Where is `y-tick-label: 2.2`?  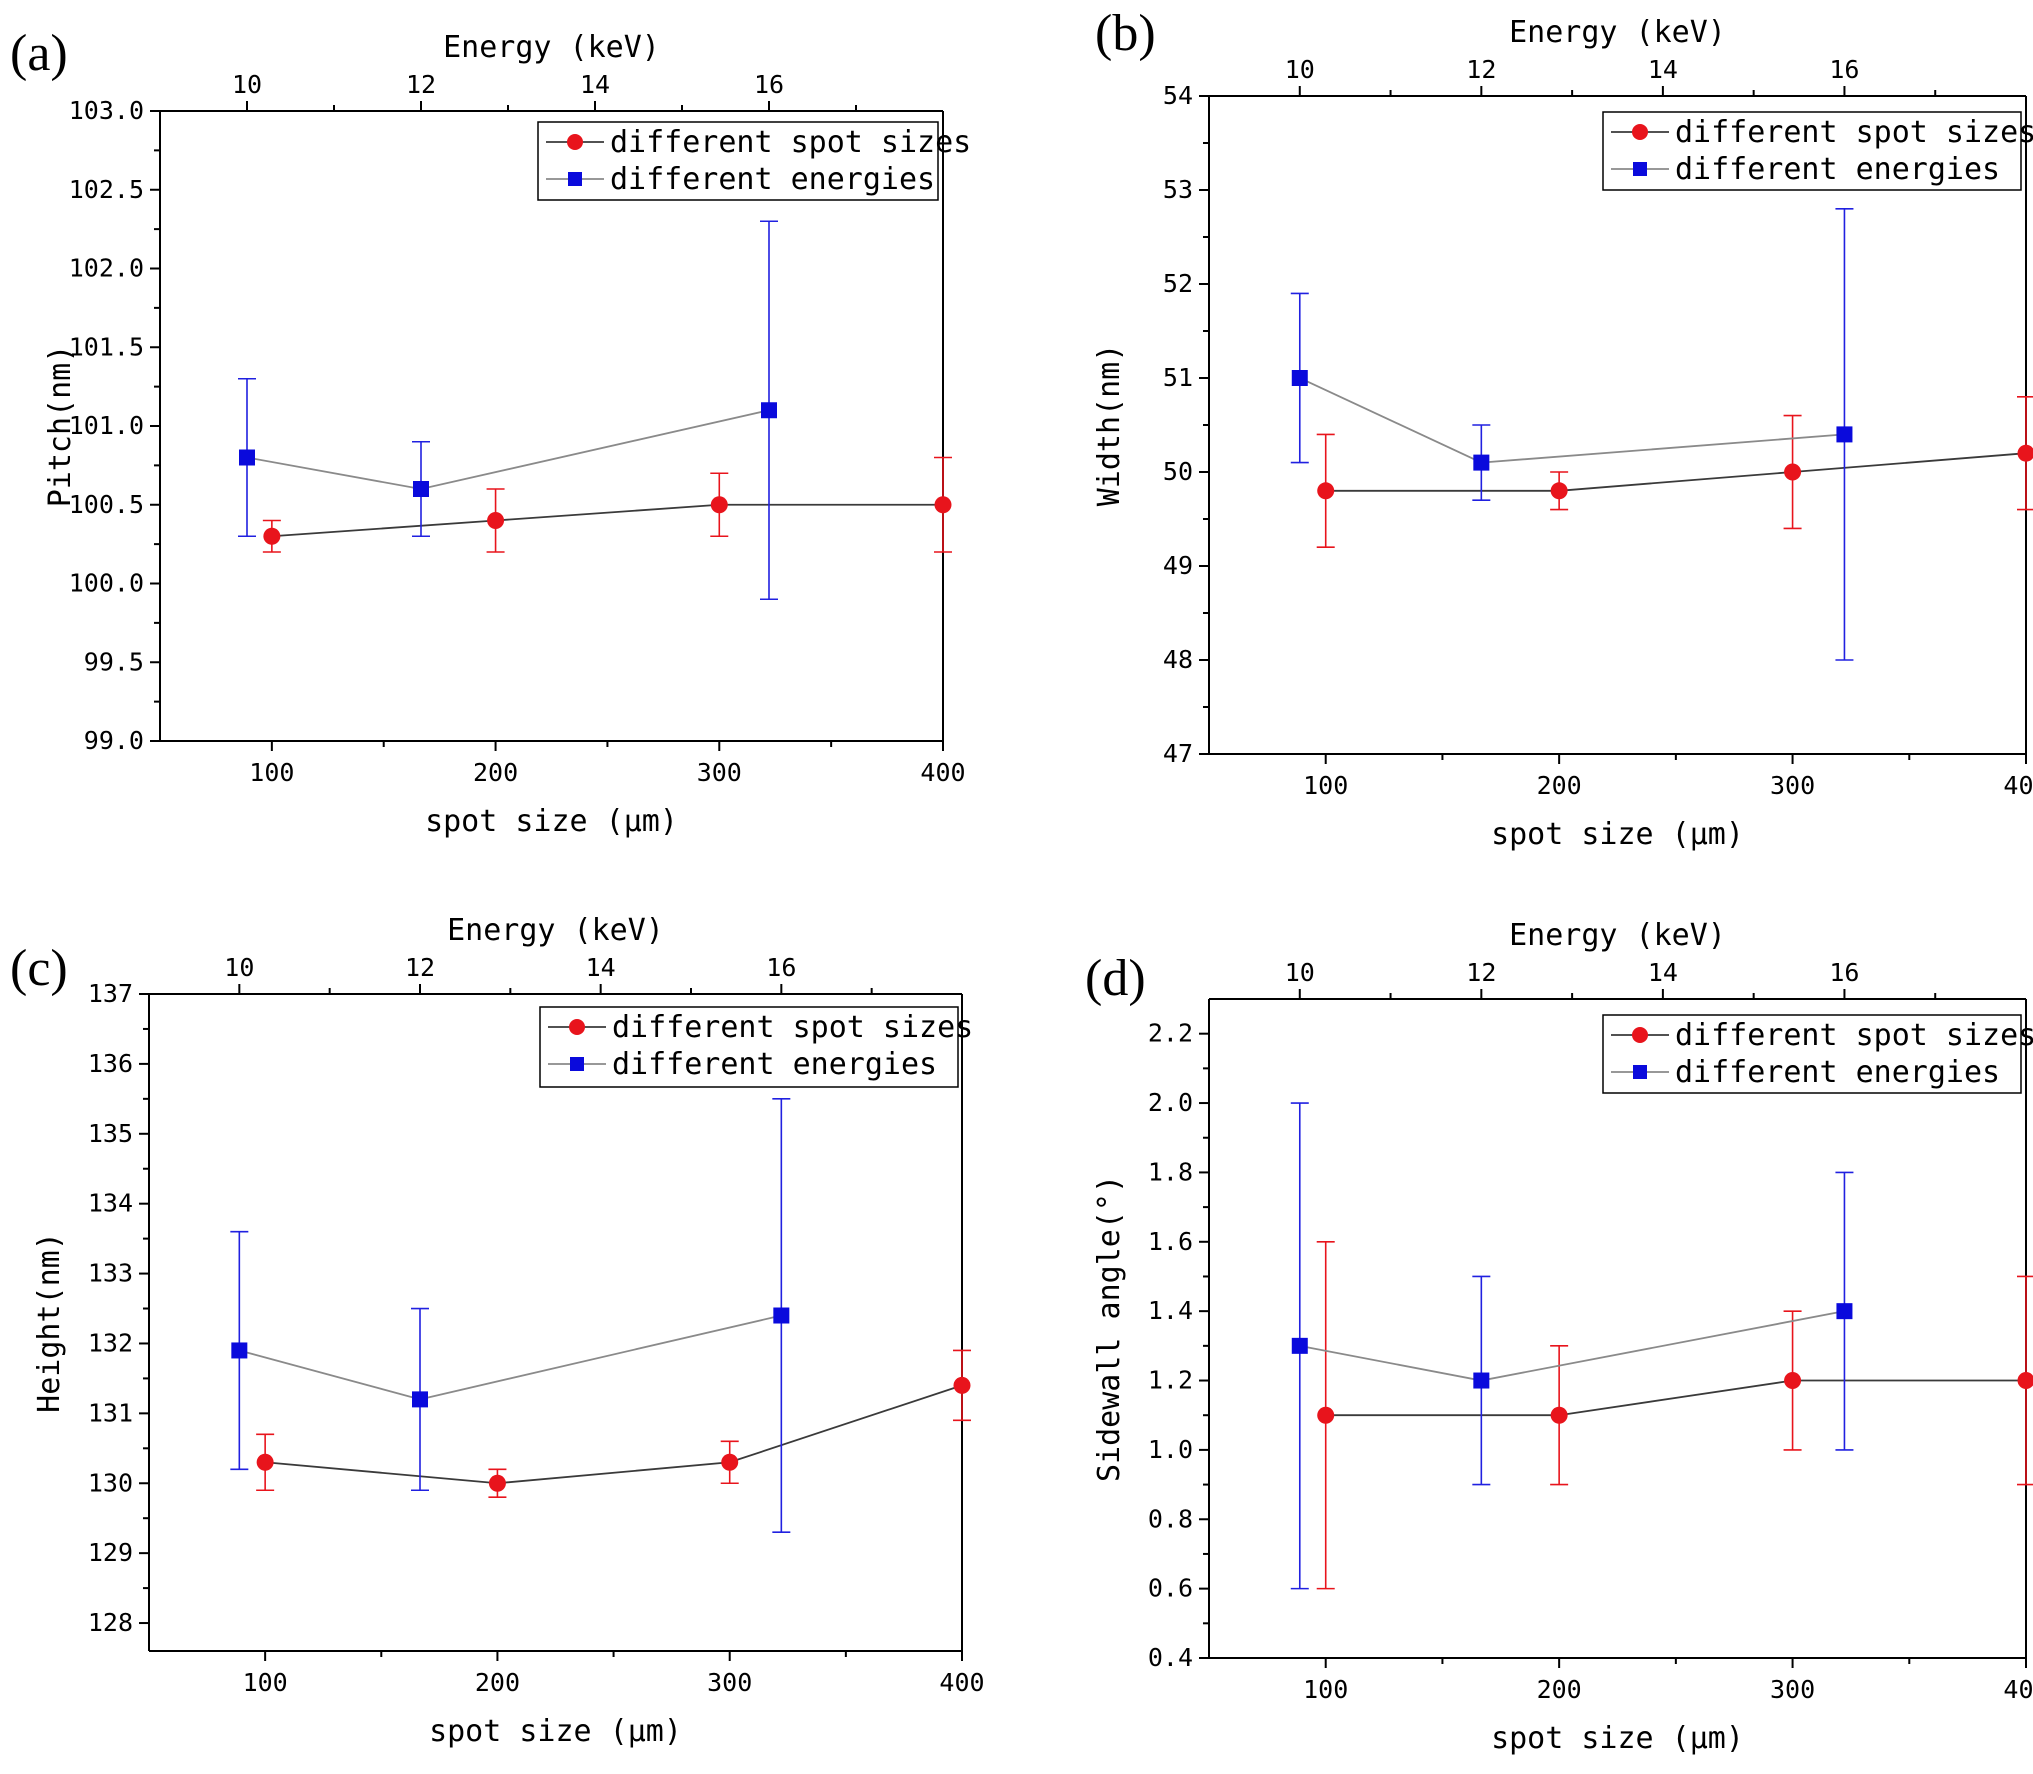
y-tick-label: 2.2 is located at coordinates (1170, 1033).